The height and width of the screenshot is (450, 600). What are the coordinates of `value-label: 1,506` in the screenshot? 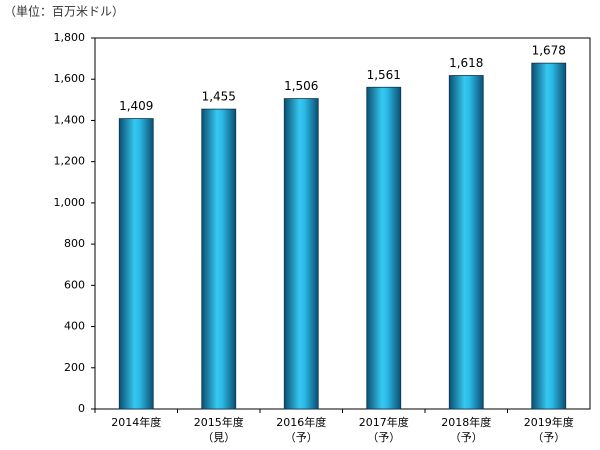 It's located at (301, 86).